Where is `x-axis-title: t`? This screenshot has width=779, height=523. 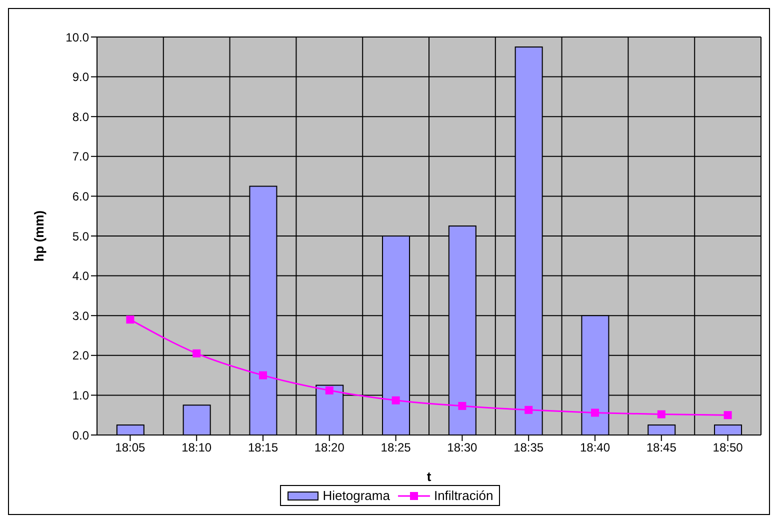
x-axis-title: t is located at coordinates (429, 476).